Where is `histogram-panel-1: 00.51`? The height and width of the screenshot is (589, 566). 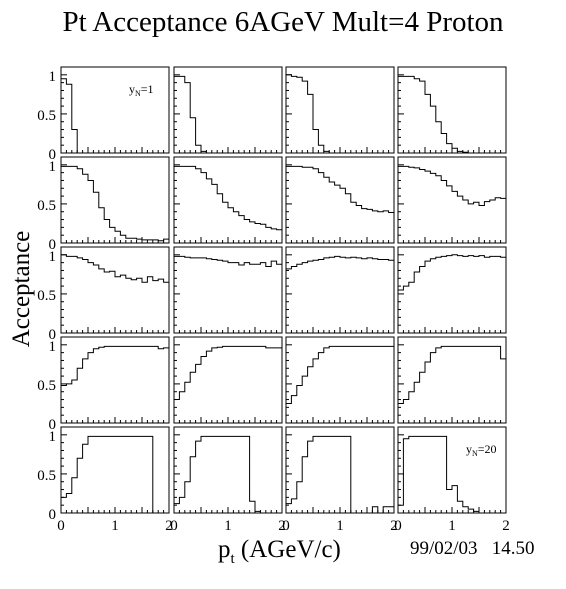 histogram-panel-1: 00.51 is located at coordinates (103, 114).